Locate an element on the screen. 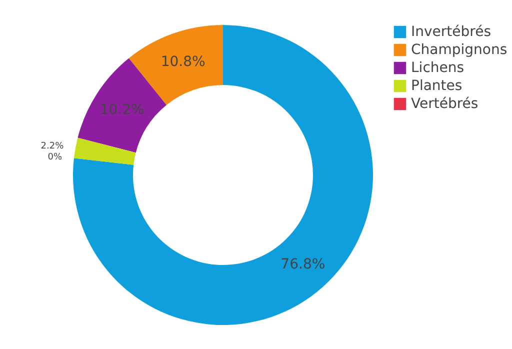 The height and width of the screenshot is (349, 512). legend-label: Lichens is located at coordinates (437, 68).